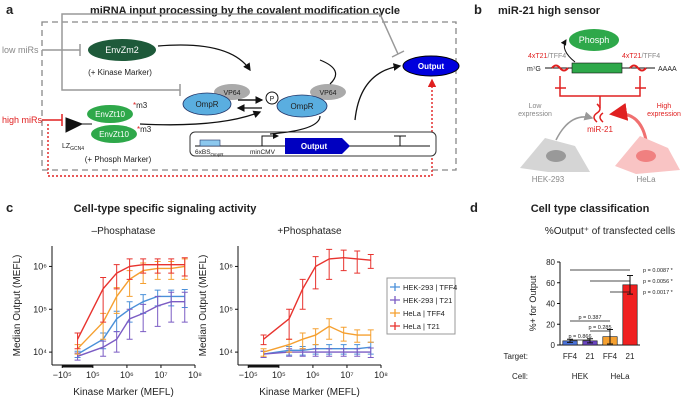 Image resolution: width=685 pixels, height=409 pixels. I want to click on target-site, so click(599, 68).